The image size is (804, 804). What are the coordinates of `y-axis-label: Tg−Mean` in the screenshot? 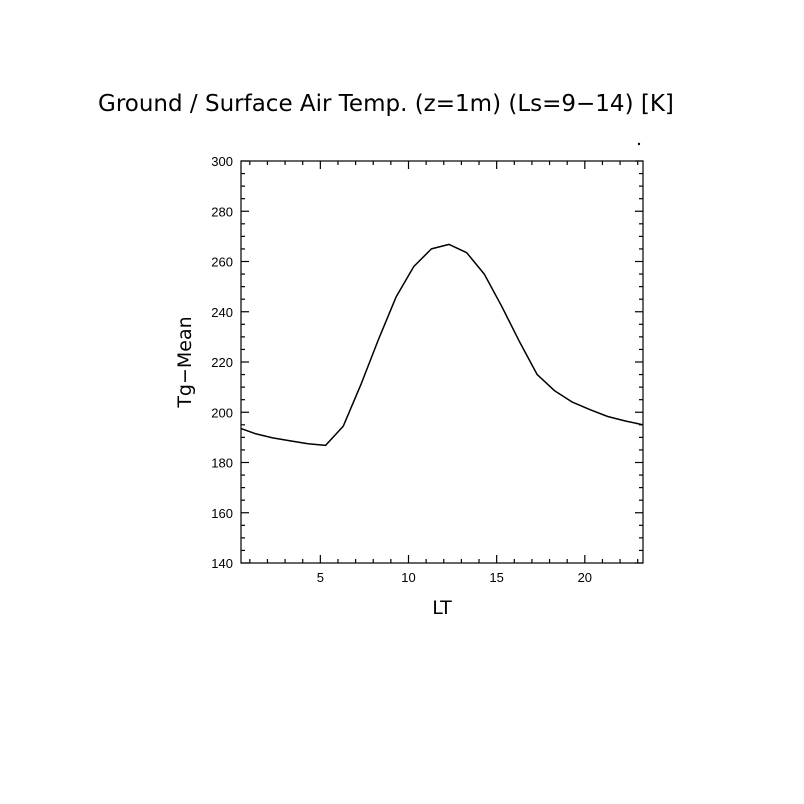 It's located at (185, 362).